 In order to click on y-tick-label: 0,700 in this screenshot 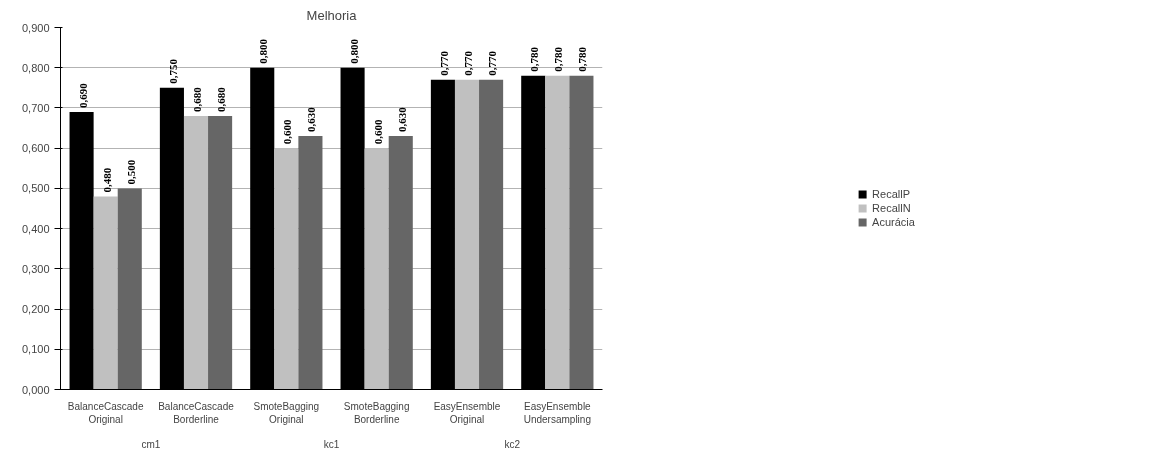, I will do `click(35, 107)`.